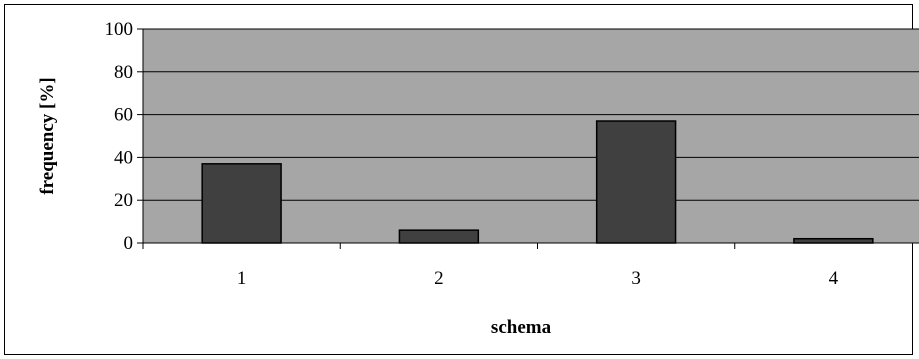 This screenshot has height=359, width=919. I want to click on x-tick-label: 4, so click(834, 278).